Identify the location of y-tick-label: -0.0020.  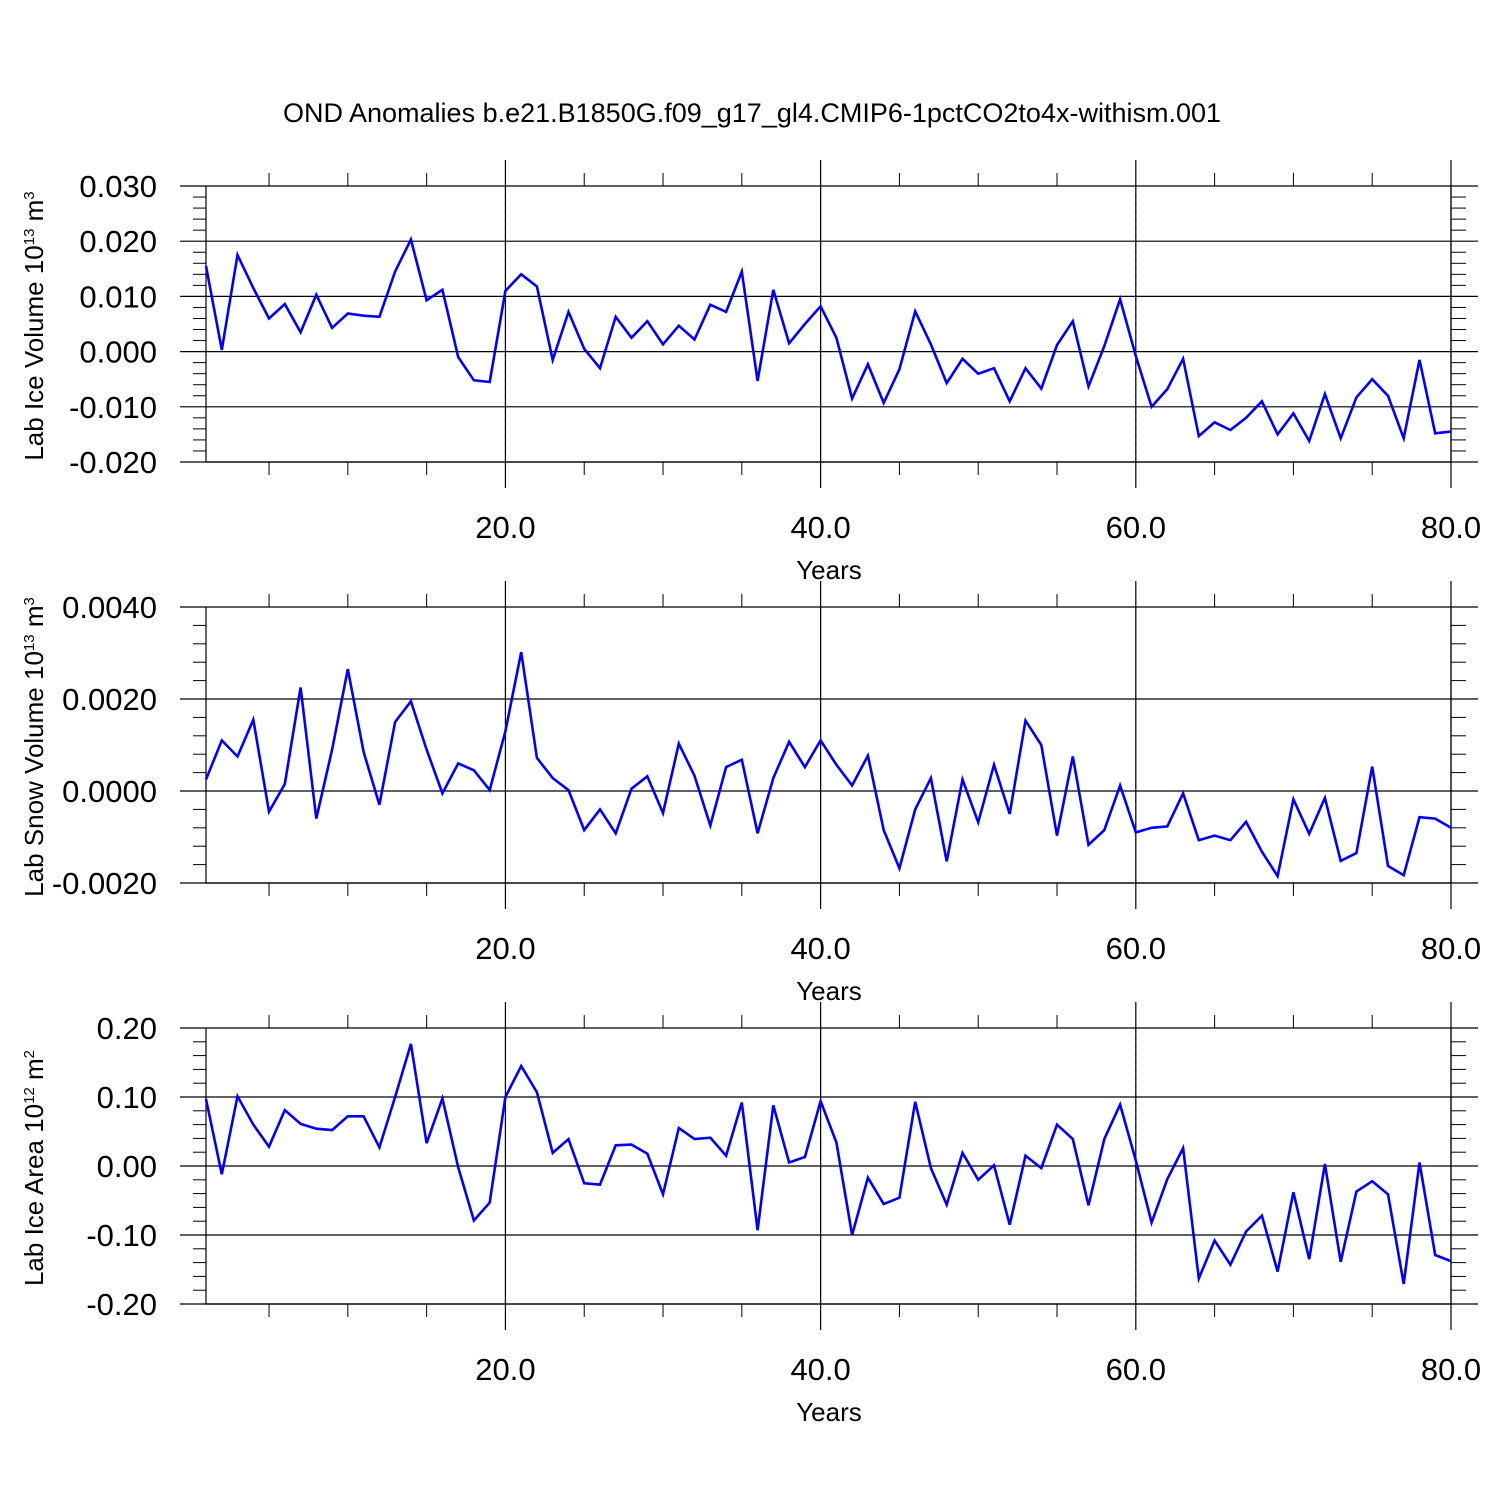
(104, 883).